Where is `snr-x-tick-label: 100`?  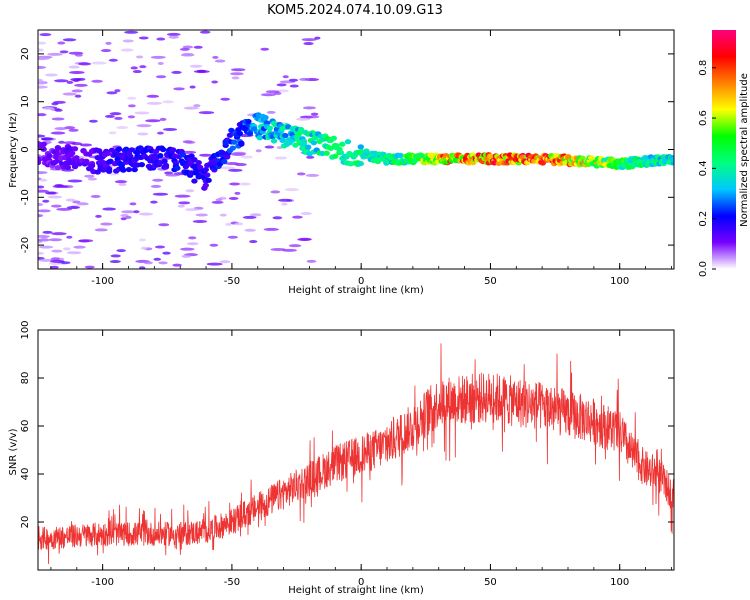
snr-x-tick-label: 100 is located at coordinates (619, 582).